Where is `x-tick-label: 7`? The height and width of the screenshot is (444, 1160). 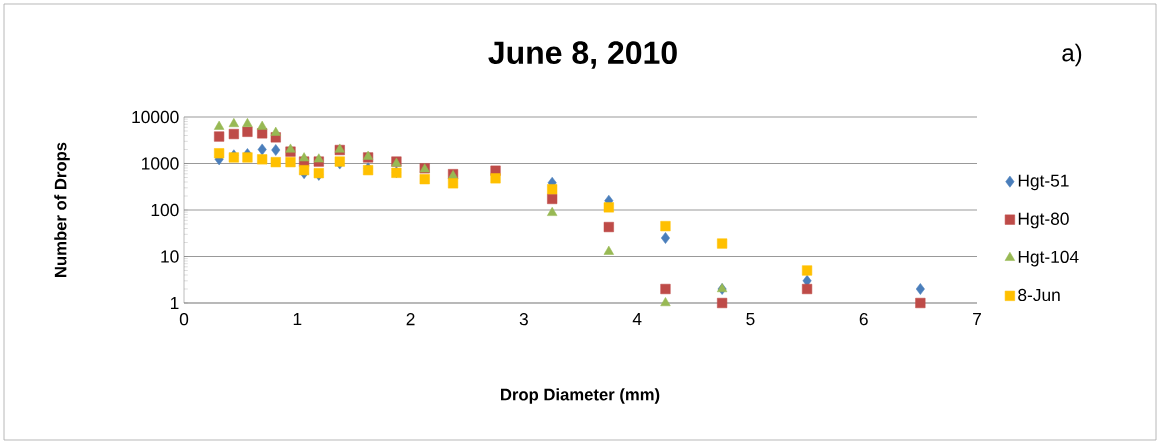 x-tick-label: 7 is located at coordinates (977, 319).